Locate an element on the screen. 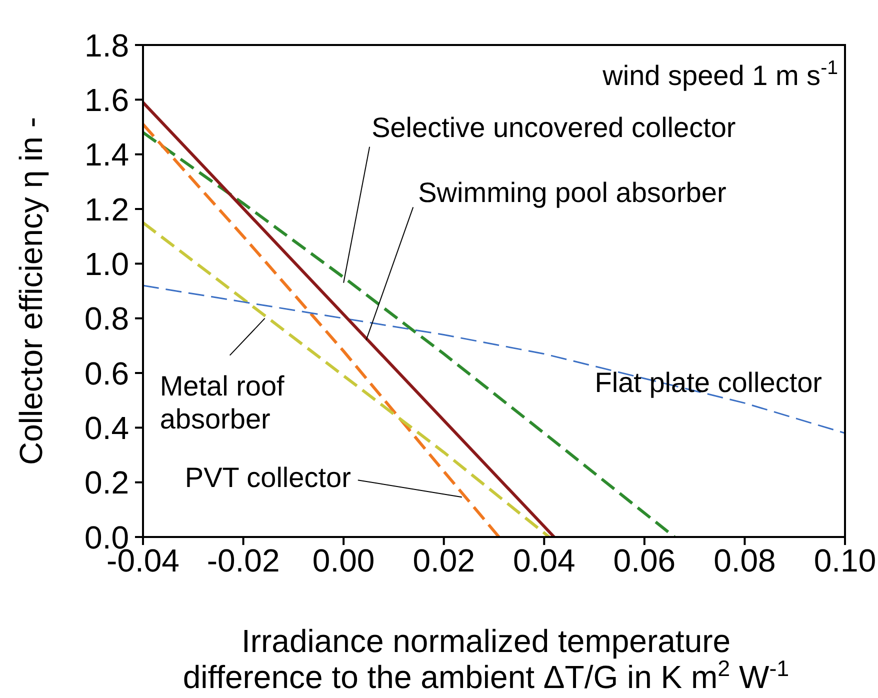  annotation: Swimming pool absorber is located at coordinates (572, 192).